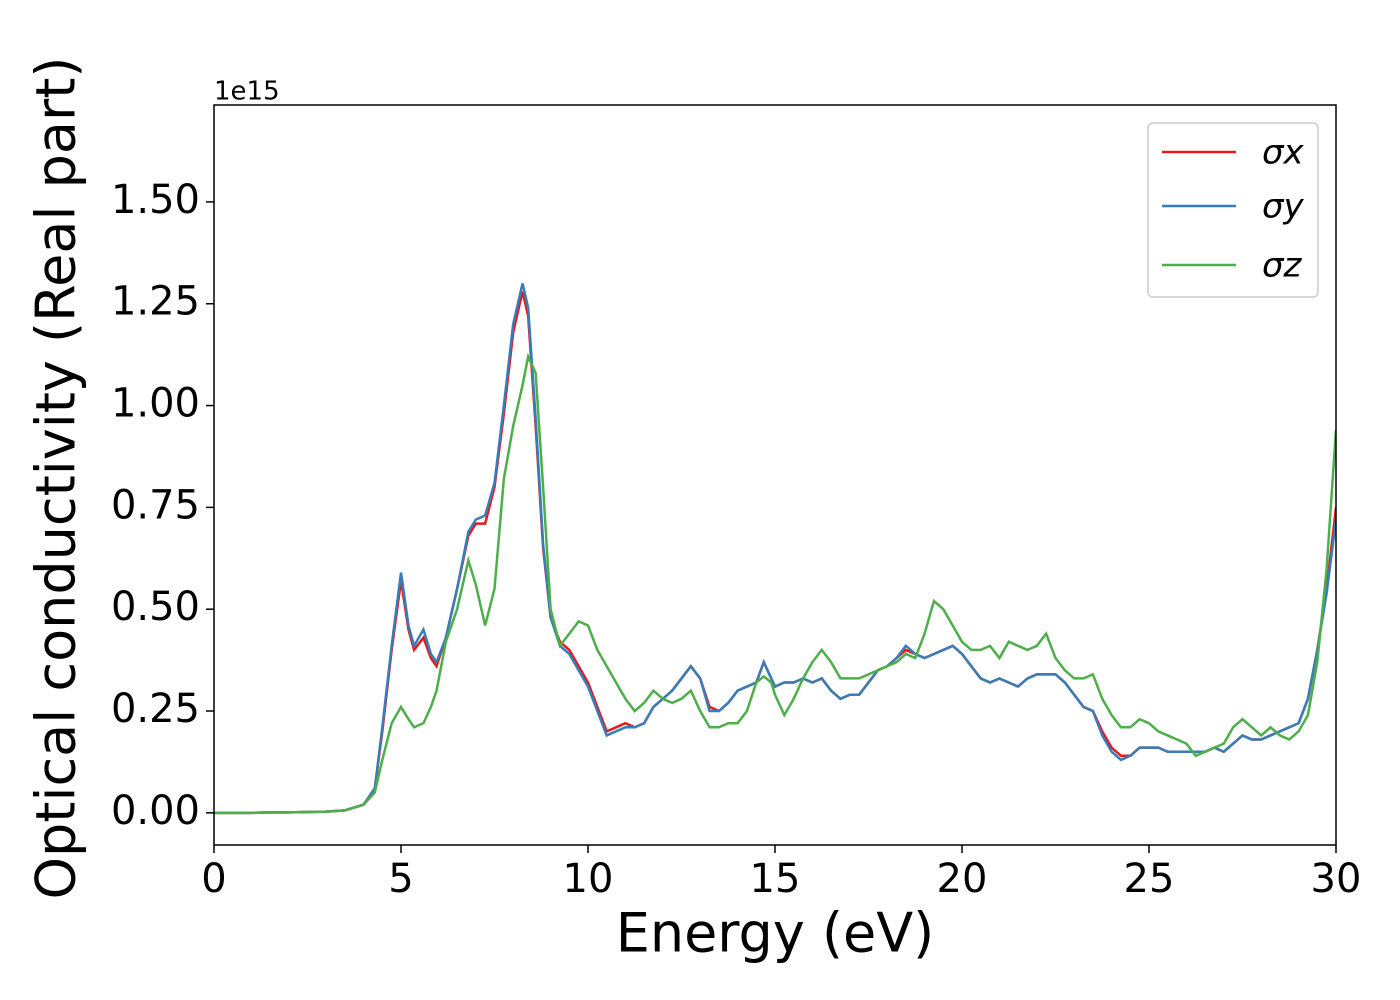  I want to click on y-tick-label: 0.50, so click(155, 607).